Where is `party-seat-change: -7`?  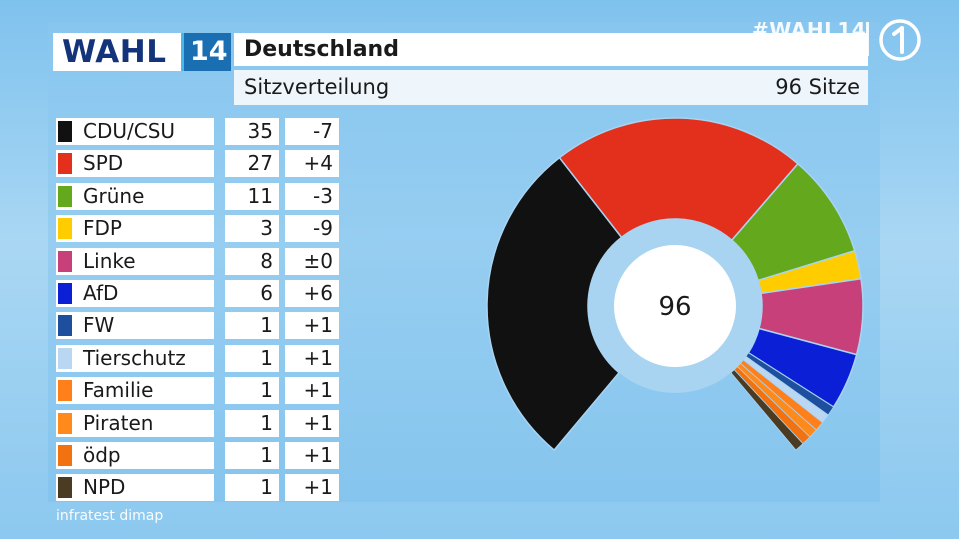 party-seat-change: -7 is located at coordinates (323, 131).